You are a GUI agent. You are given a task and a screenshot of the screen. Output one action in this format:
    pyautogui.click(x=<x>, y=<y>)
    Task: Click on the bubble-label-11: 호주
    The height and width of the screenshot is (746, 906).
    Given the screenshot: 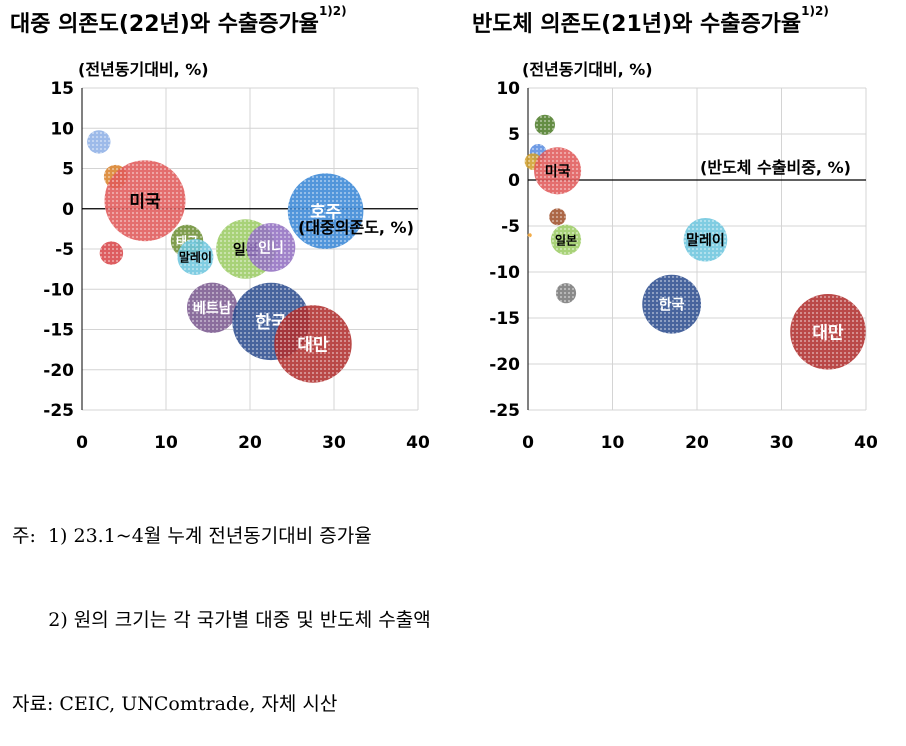 What is the action you would take?
    pyautogui.click(x=326, y=213)
    